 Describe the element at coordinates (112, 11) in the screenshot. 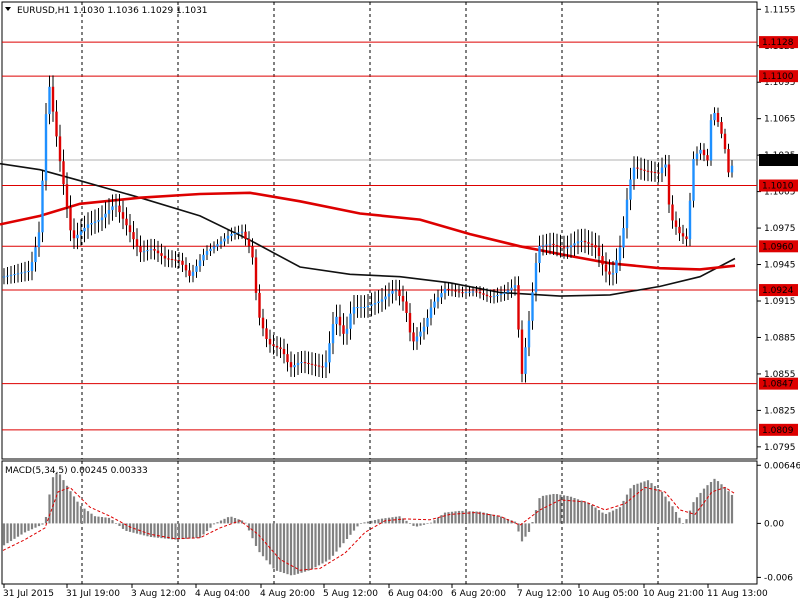

I see `symbol-header: EURUSD,H1 1.1030 1.1036 1.1029 1.1031` at that location.